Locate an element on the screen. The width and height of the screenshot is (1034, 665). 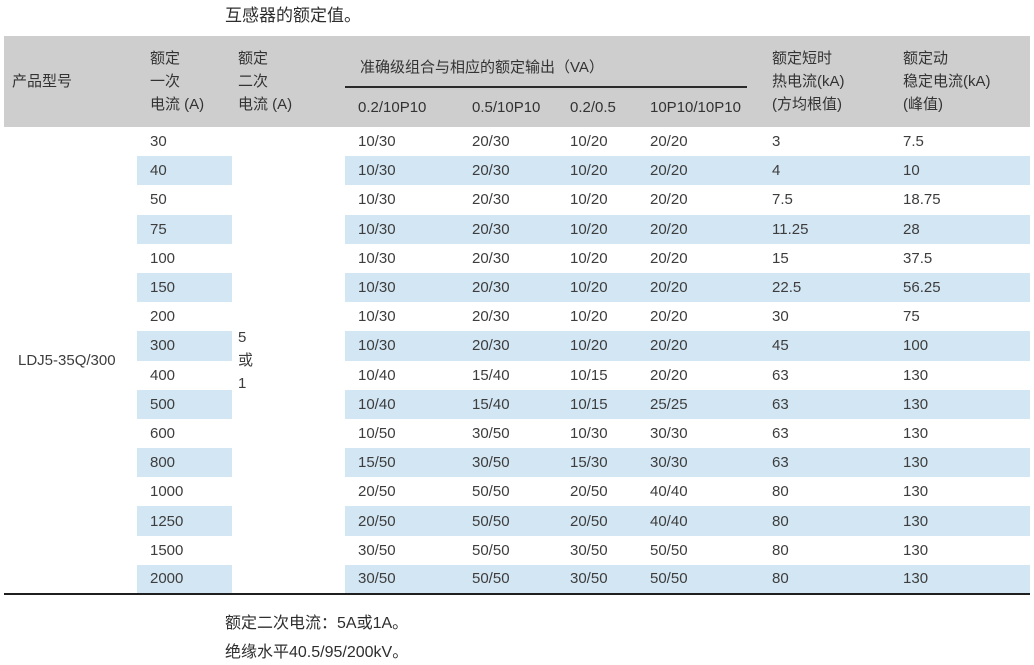
footnote-secondary-current: 额定二次电流：5A或1A。 is located at coordinates (317, 623).